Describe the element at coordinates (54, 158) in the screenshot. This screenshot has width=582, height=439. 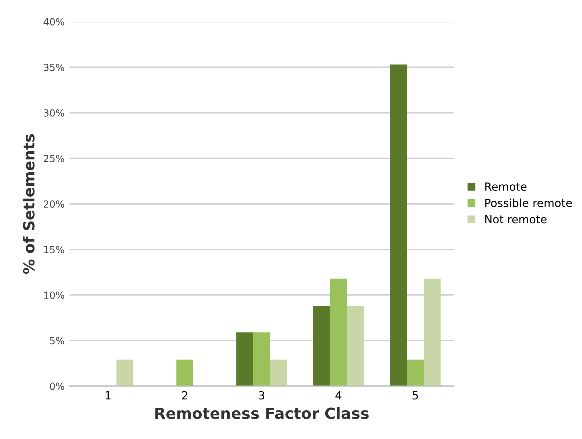
I see `y-tick-label: 25%` at that location.